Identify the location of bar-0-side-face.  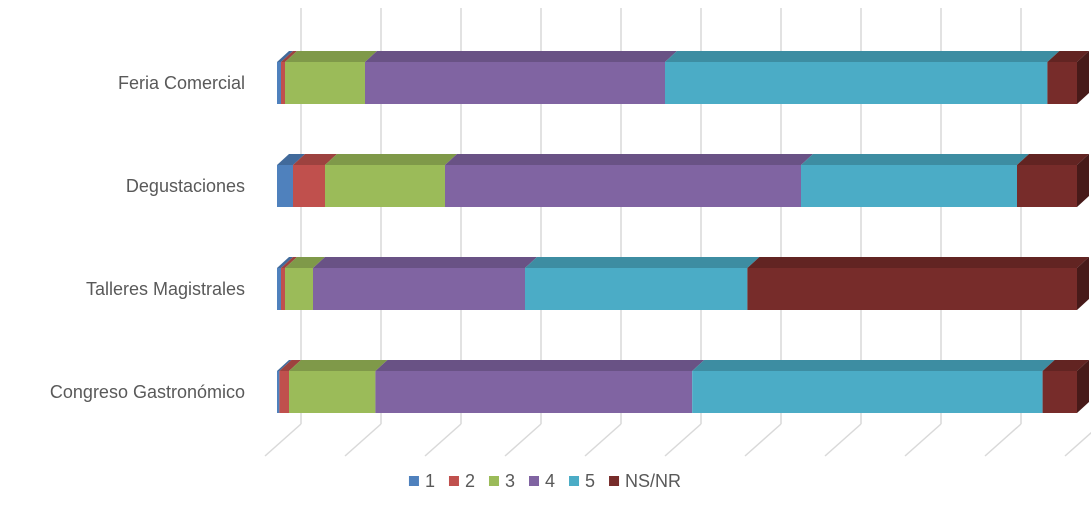
(1083, 77).